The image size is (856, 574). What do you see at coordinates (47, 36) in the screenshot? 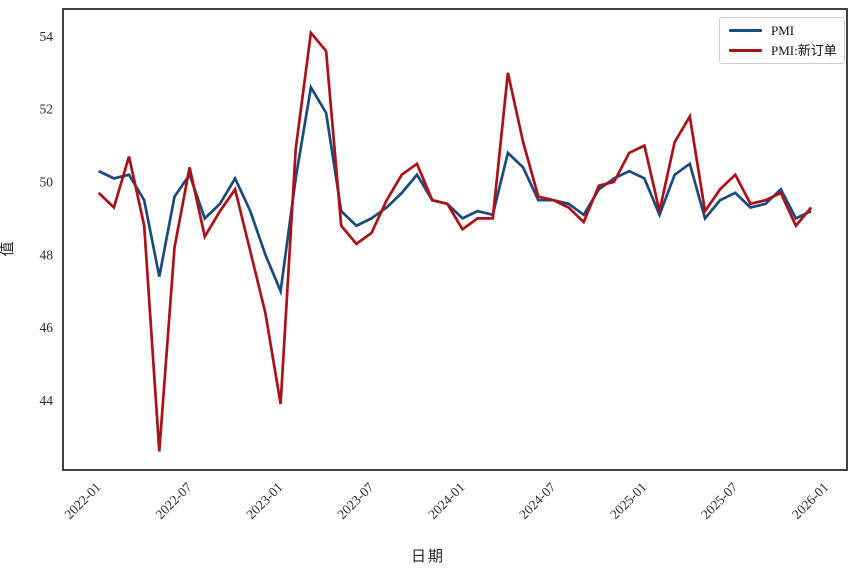
I see `y-tick-label: 54` at bounding box center [47, 36].